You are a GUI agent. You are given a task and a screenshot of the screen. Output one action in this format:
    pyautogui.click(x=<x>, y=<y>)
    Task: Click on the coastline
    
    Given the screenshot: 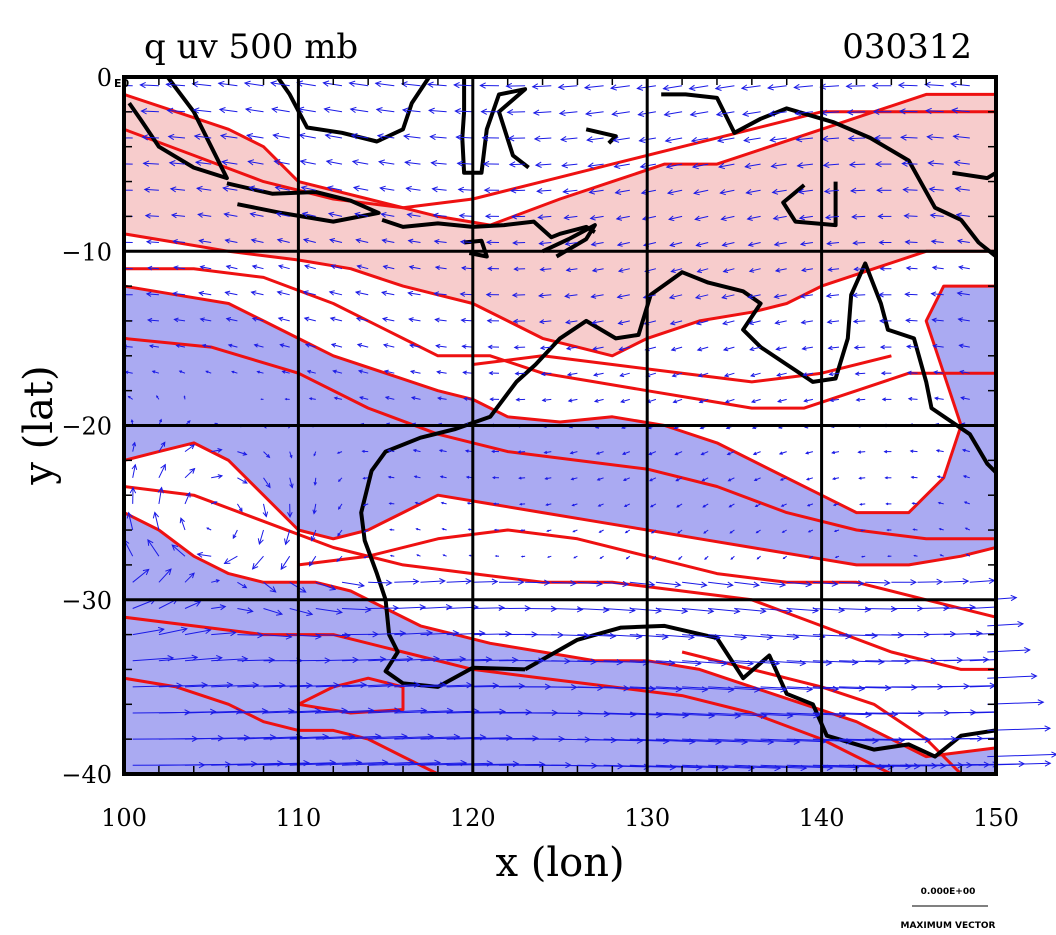 What is the action you would take?
    pyautogui.click(x=488, y=229)
    